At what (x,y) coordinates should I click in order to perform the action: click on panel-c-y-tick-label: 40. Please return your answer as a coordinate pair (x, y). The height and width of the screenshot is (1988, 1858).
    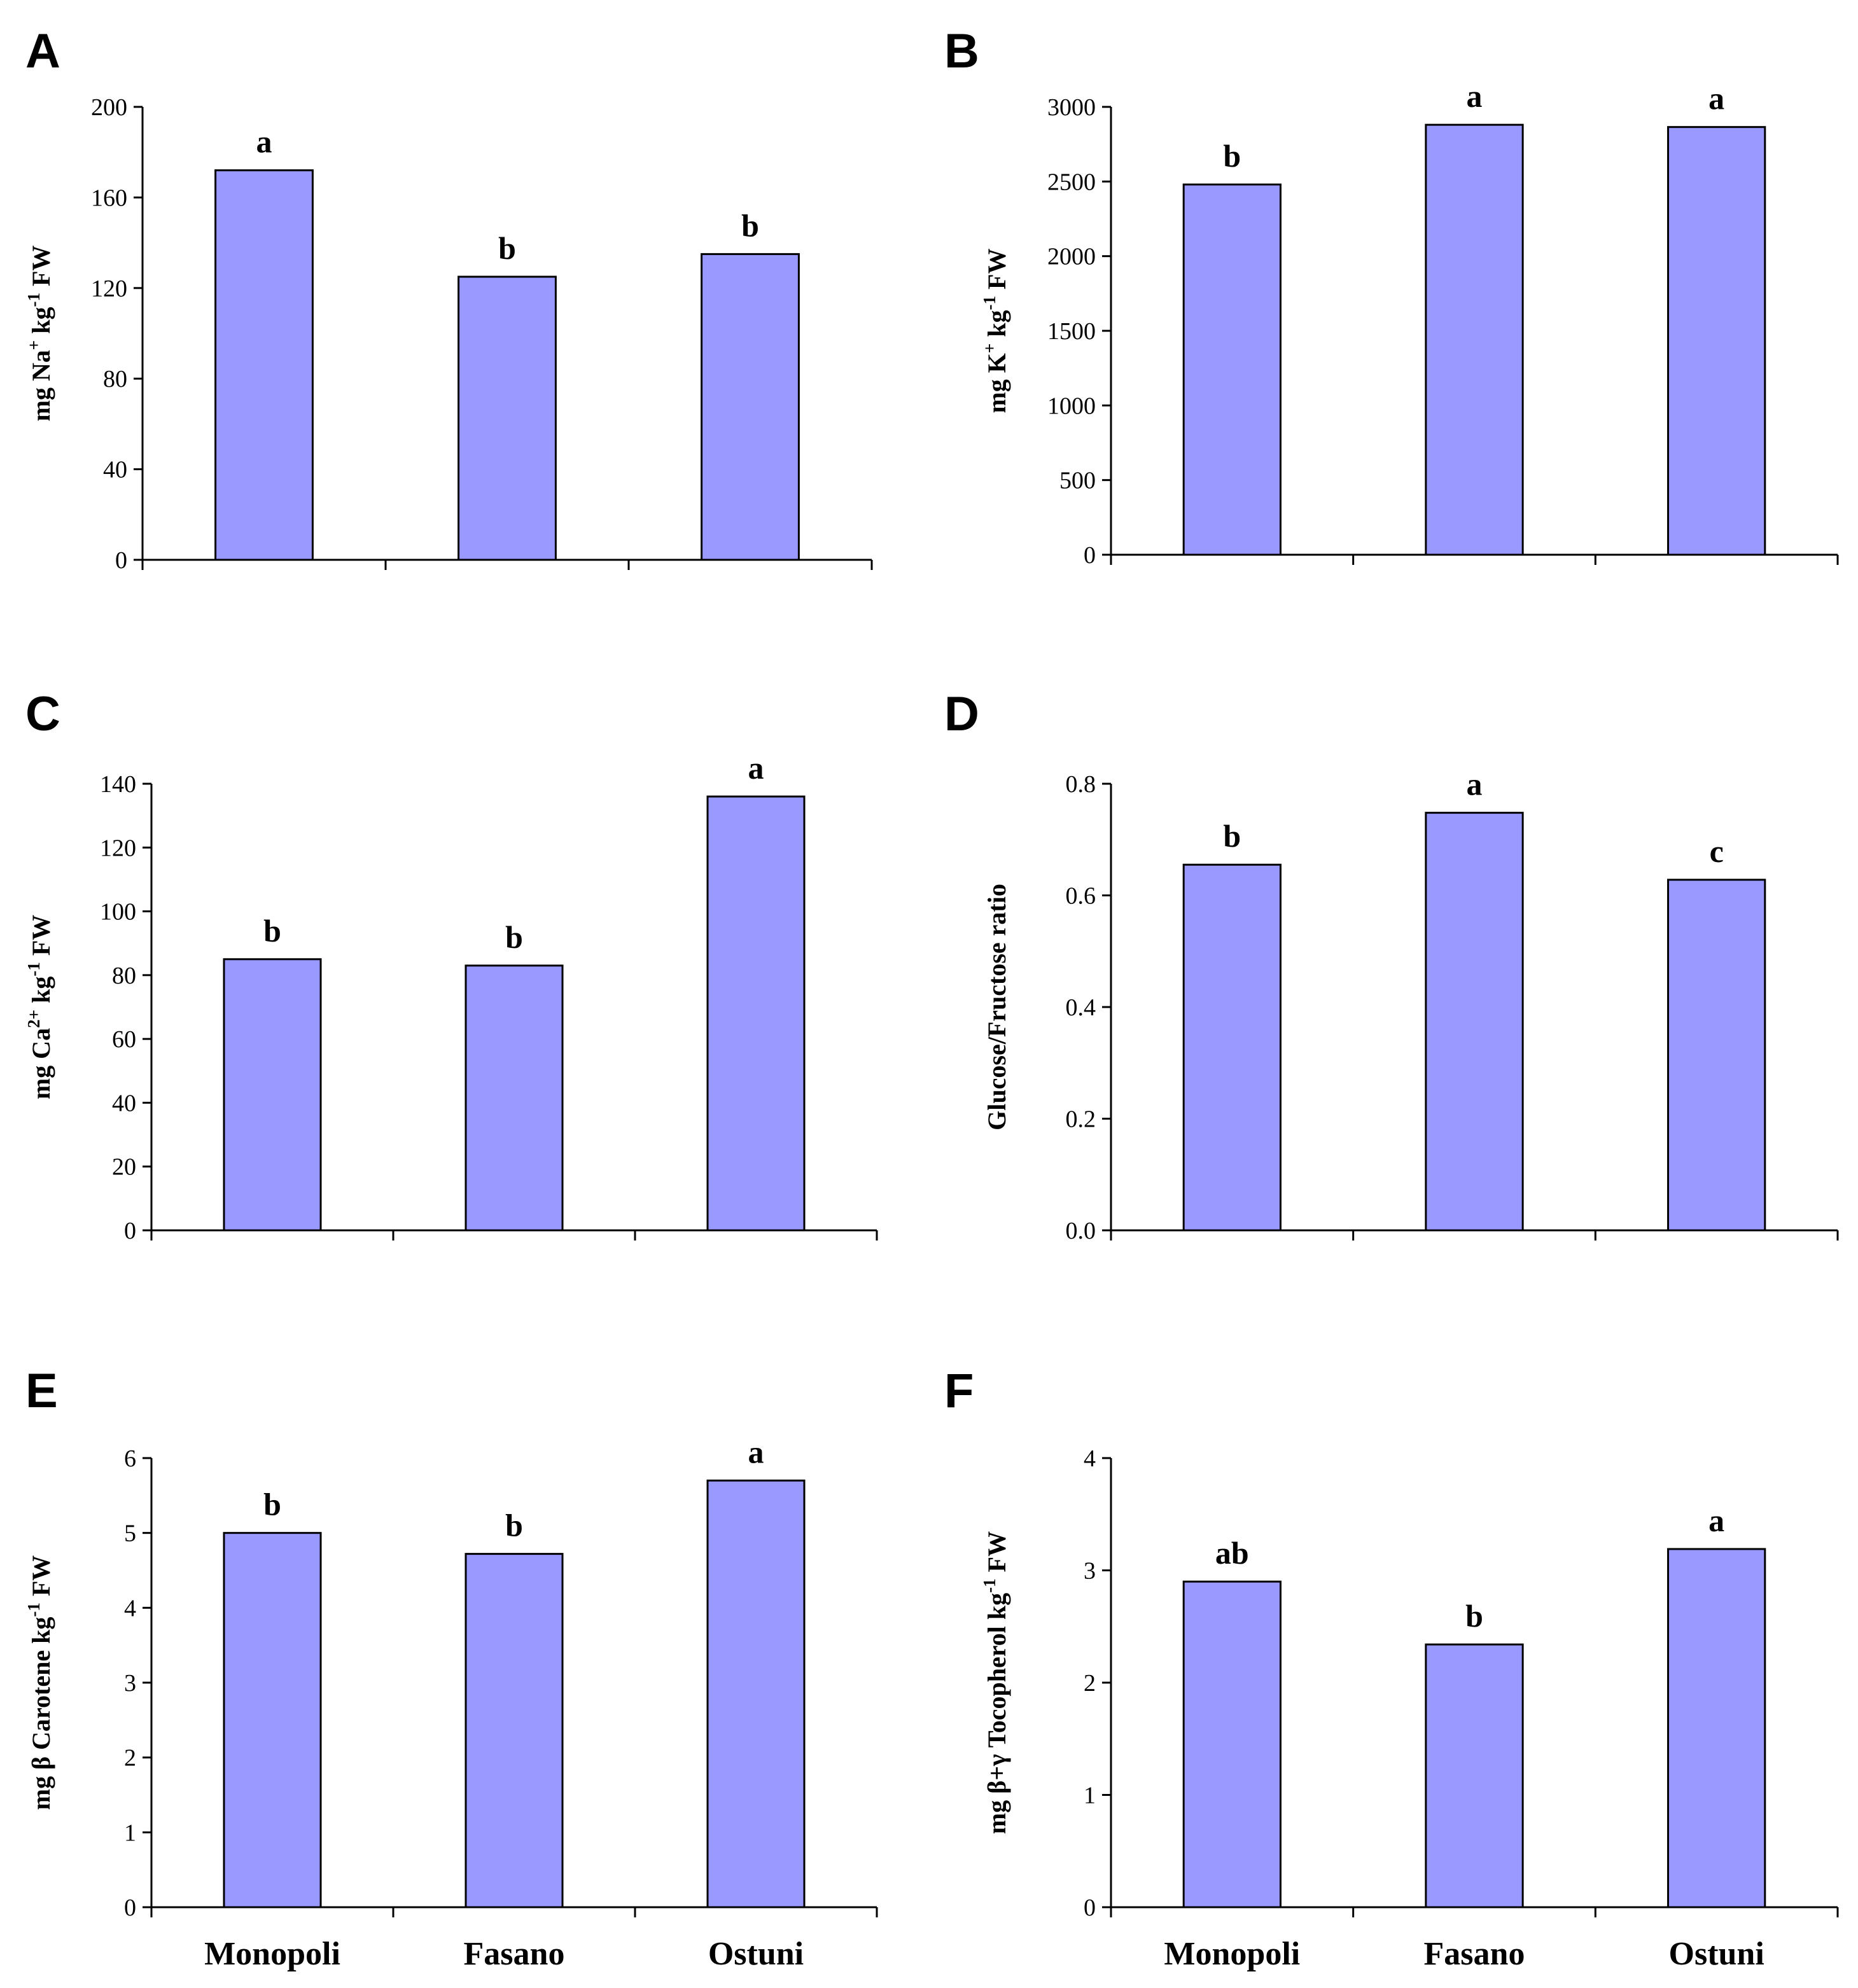
    Looking at the image, I should click on (124, 1103).